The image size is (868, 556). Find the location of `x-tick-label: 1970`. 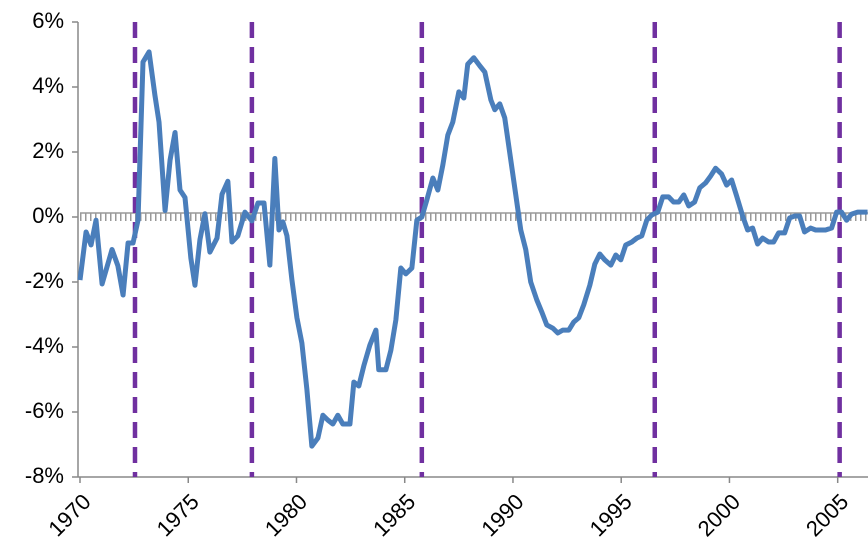

x-tick-label: 1970 is located at coordinates (69, 515).